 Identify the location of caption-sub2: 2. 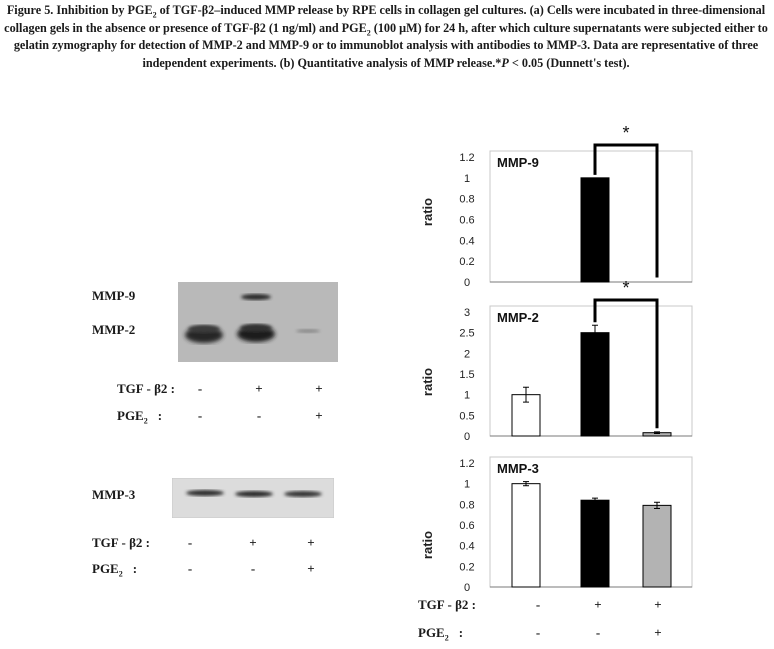
(368, 32).